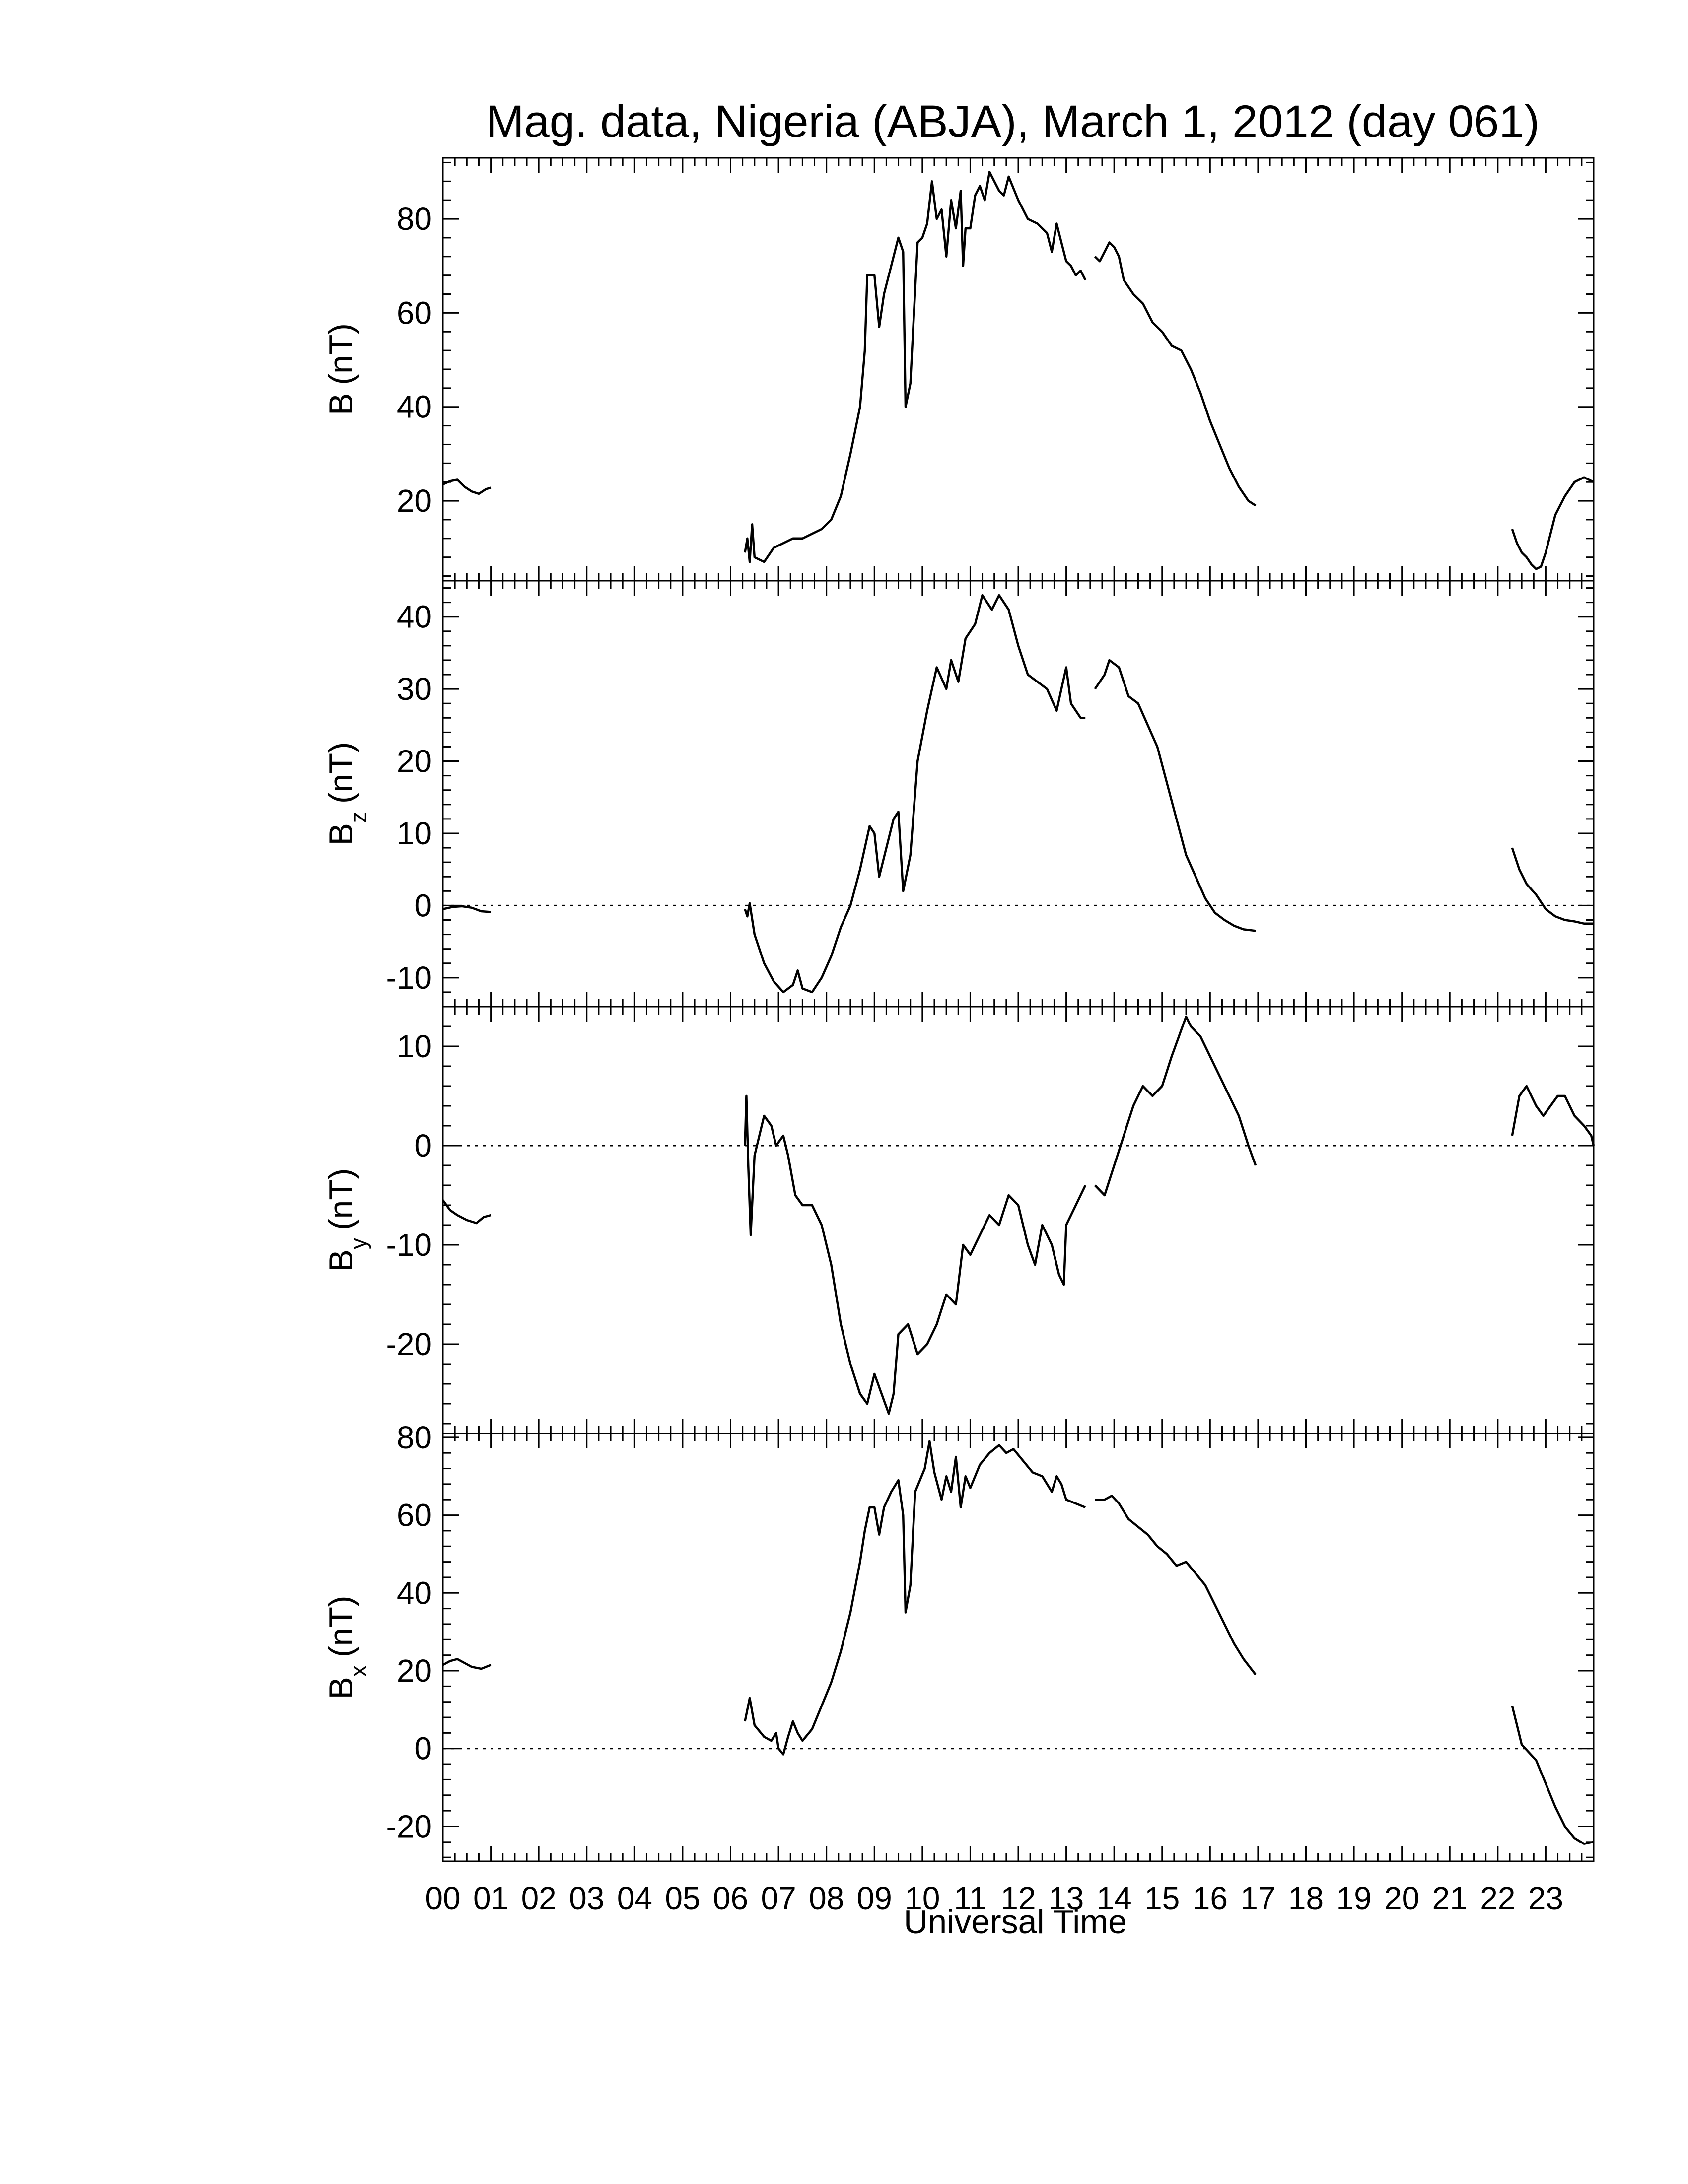 The image size is (1688, 2184). I want to click on x-tick-label: 02, so click(539, 1898).